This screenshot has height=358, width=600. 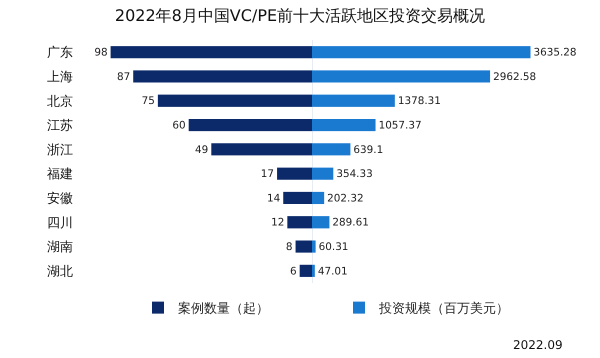 What do you see at coordinates (538, 345) in the screenshot?
I see `text: 2022.09` at bounding box center [538, 345].